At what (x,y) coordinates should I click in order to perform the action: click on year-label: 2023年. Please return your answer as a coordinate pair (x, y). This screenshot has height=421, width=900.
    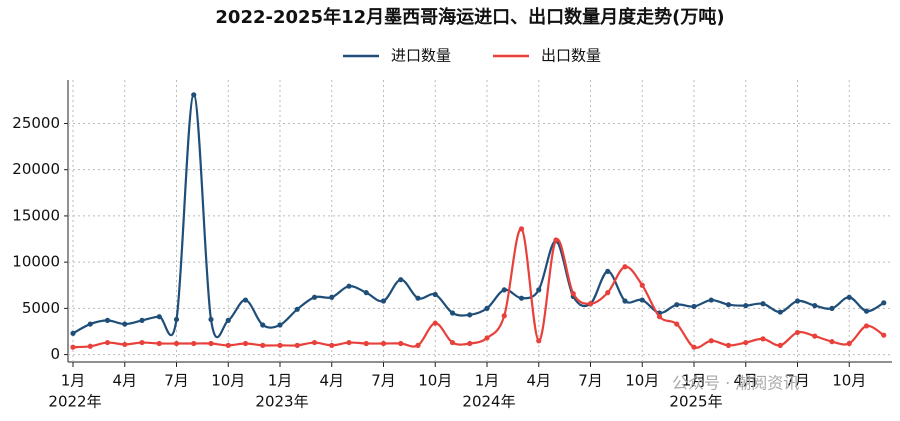
    Looking at the image, I should click on (281, 402).